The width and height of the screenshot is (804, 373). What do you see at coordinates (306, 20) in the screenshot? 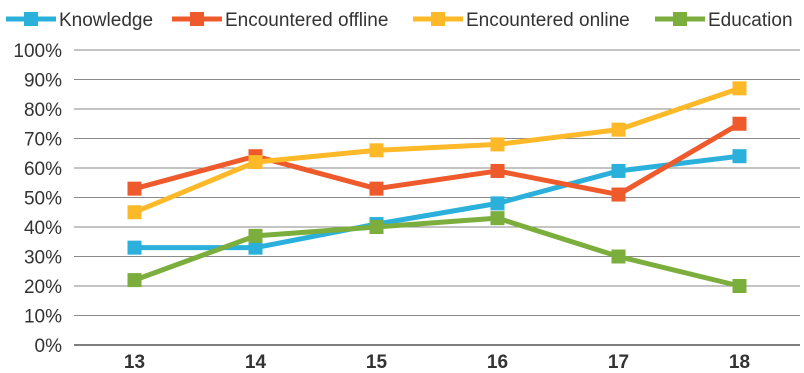
I see `legend-label: Encountered offline` at bounding box center [306, 20].